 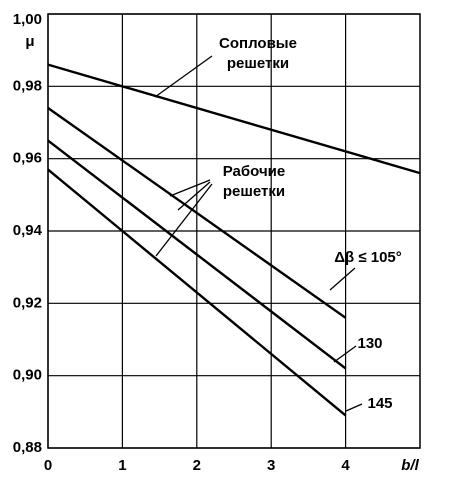 What do you see at coordinates (197, 465) in the screenshot?
I see `x-tick-label: 2` at bounding box center [197, 465].